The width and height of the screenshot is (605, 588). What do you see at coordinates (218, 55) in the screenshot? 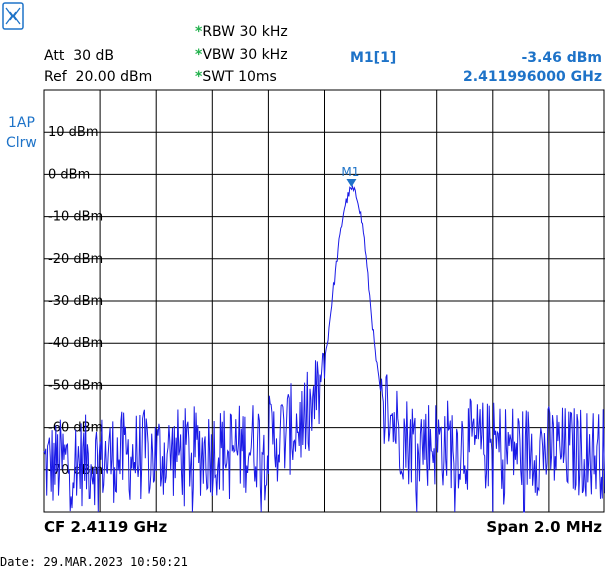
I see `vbw-label: VBW` at bounding box center [218, 55].